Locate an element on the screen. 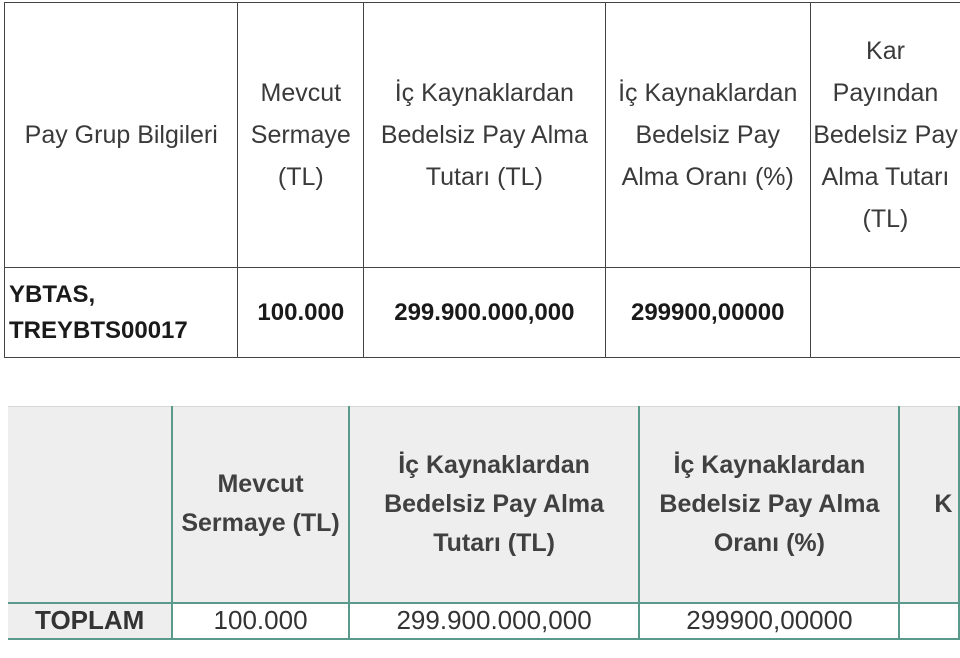 The image size is (960, 658). total-internal-rate: 299900,00000 is located at coordinates (769, 620).